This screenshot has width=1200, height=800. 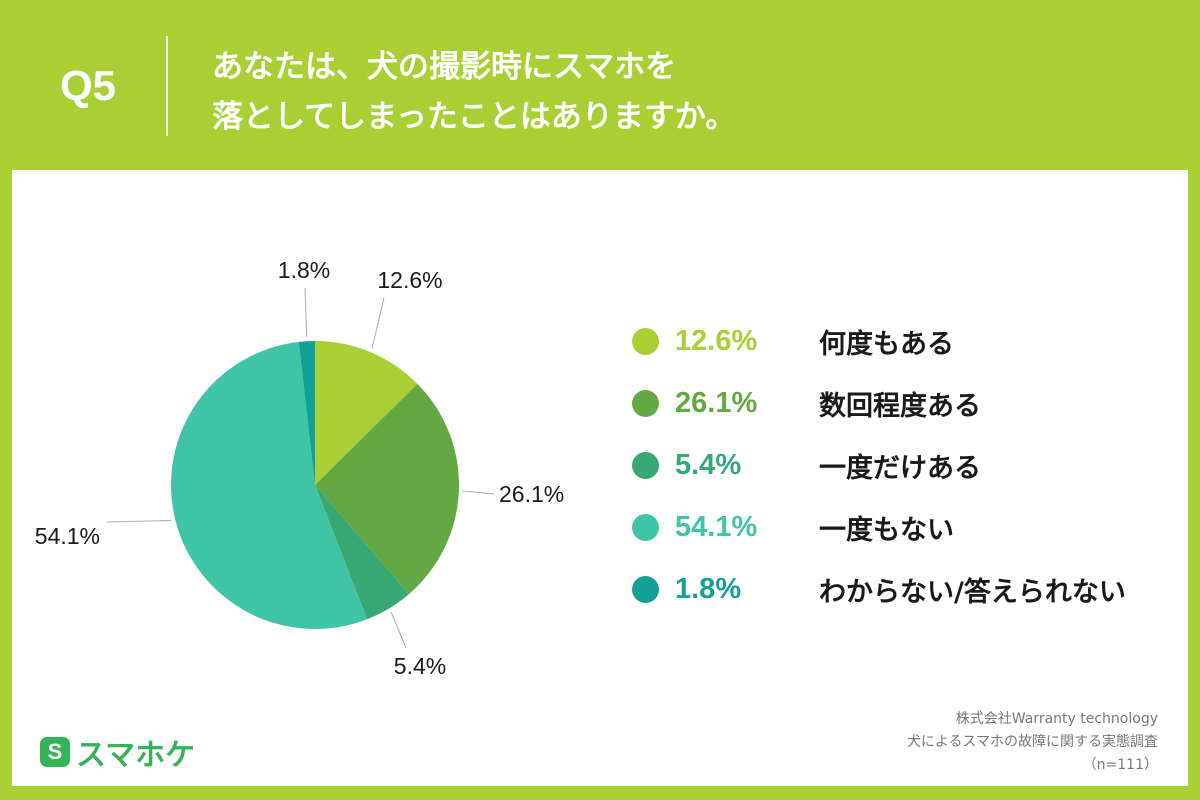 I want to click on source-sample-size: （n=111）, so click(x=1120, y=765).